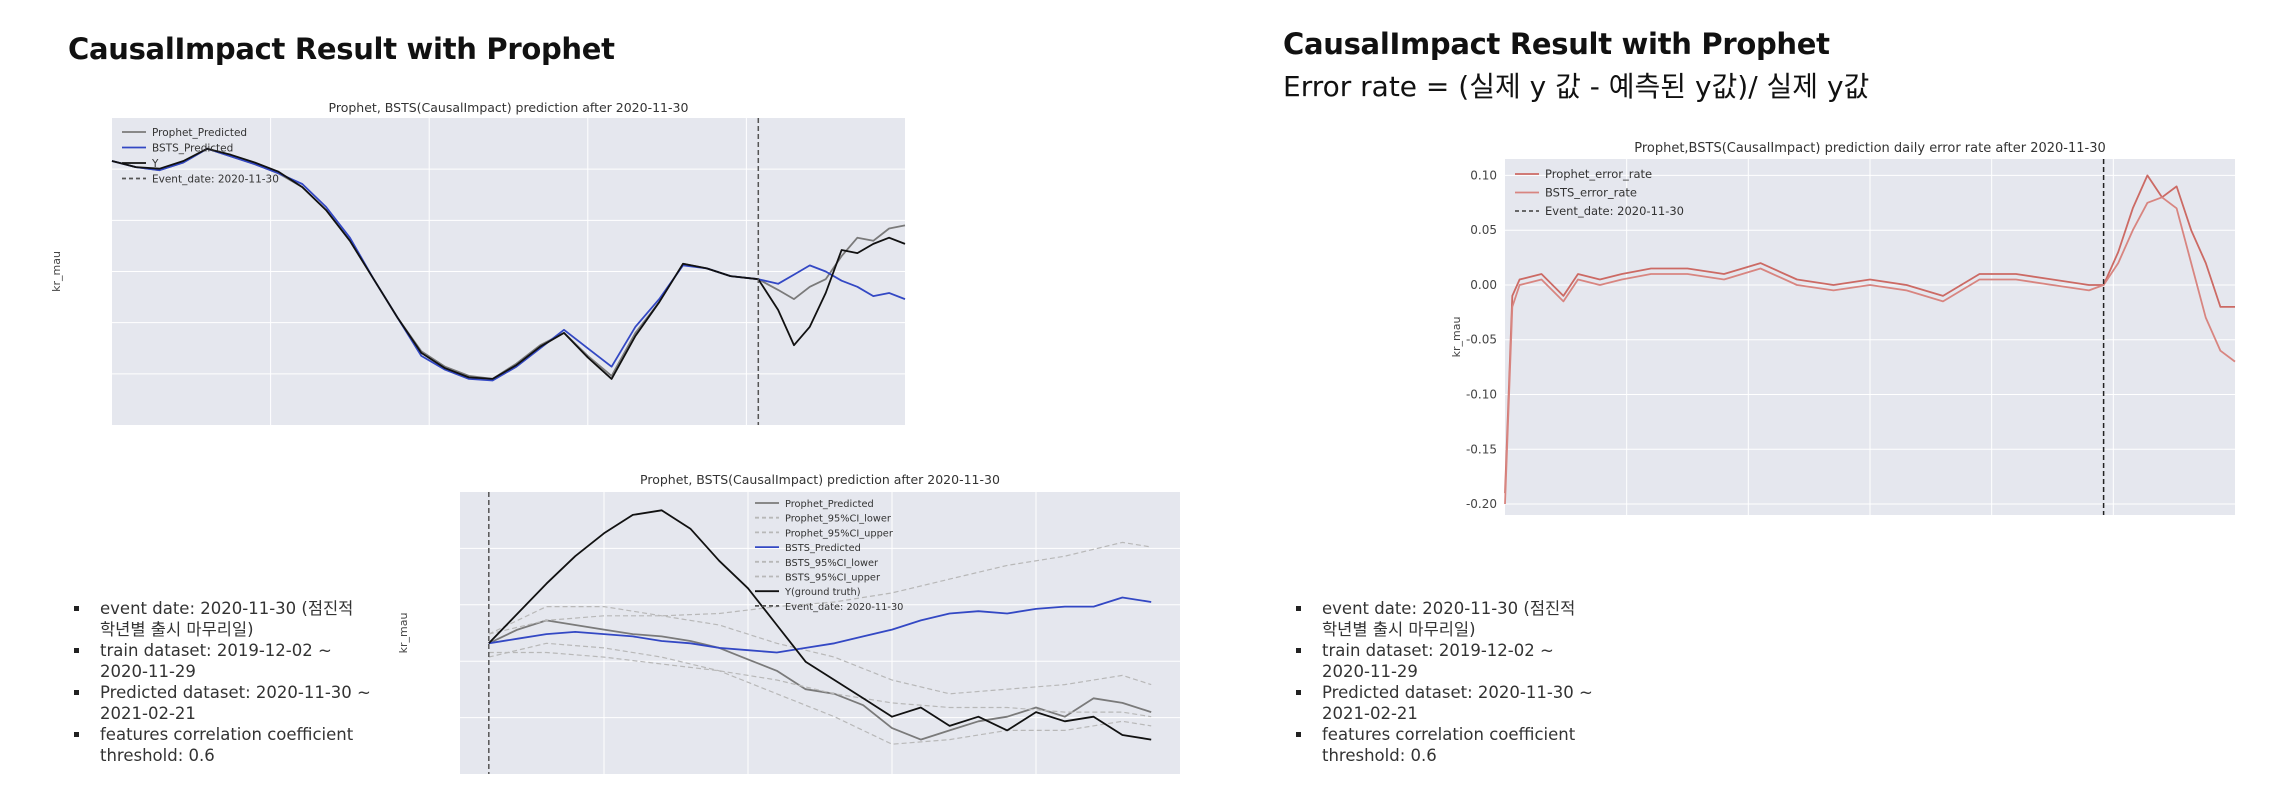  What do you see at coordinates (1481, 340) in the screenshot?
I see `y-tick-label: -0.05` at bounding box center [1481, 340].